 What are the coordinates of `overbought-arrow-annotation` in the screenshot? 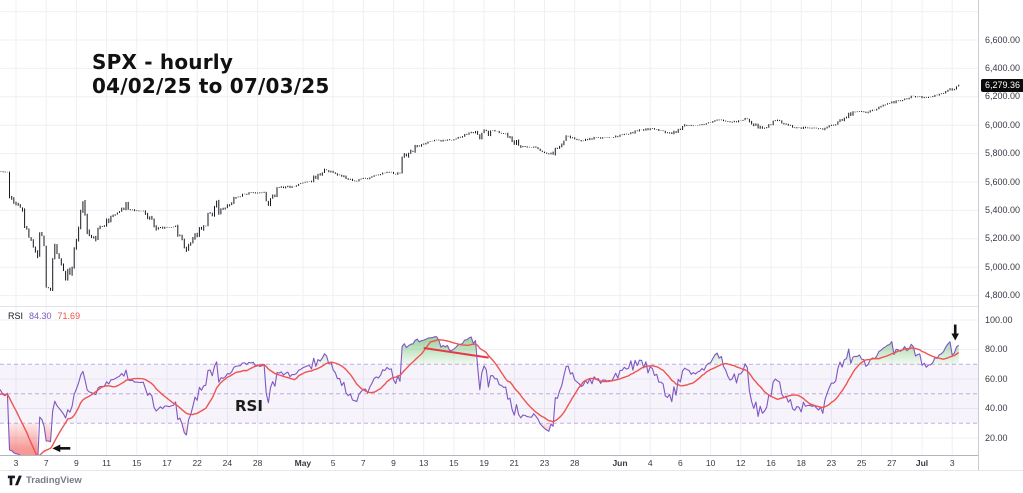 It's located at (955, 332).